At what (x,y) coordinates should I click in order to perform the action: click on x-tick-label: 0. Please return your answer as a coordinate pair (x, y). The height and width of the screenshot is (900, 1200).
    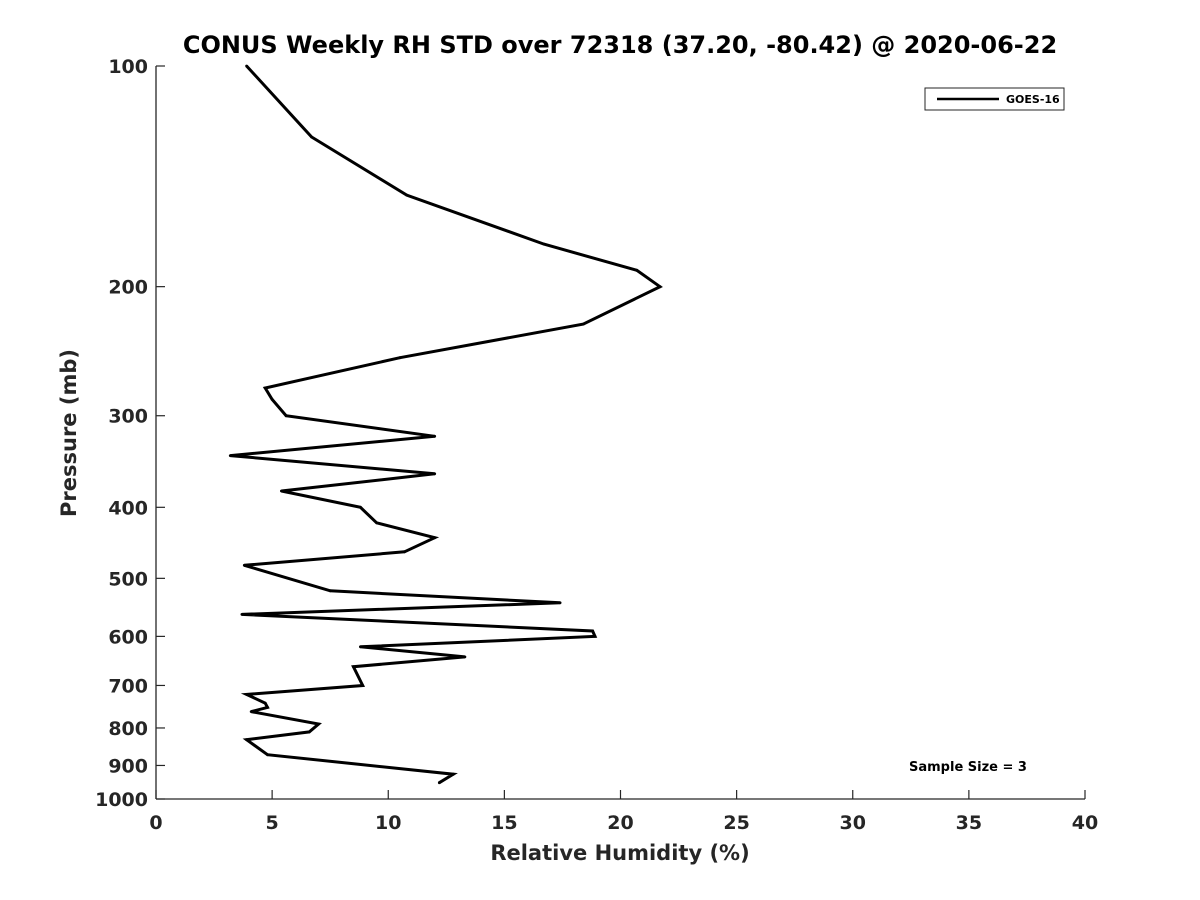
    Looking at the image, I should click on (155, 823).